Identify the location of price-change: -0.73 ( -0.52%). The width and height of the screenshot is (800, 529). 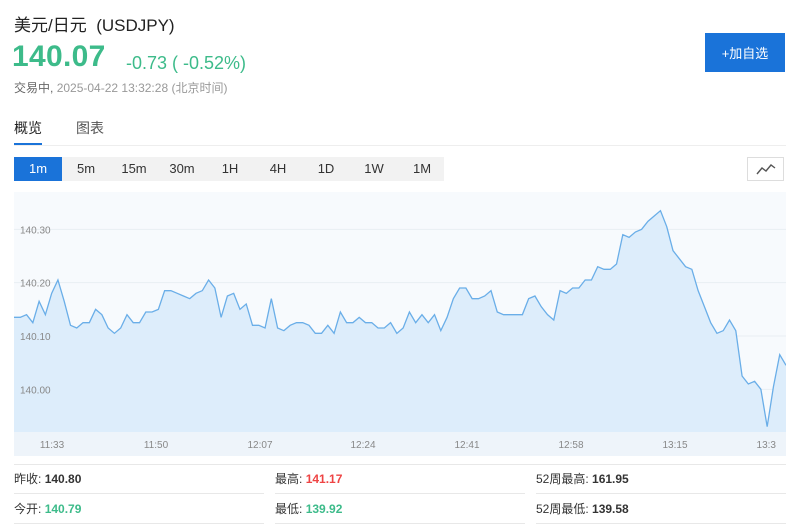
(186, 63).